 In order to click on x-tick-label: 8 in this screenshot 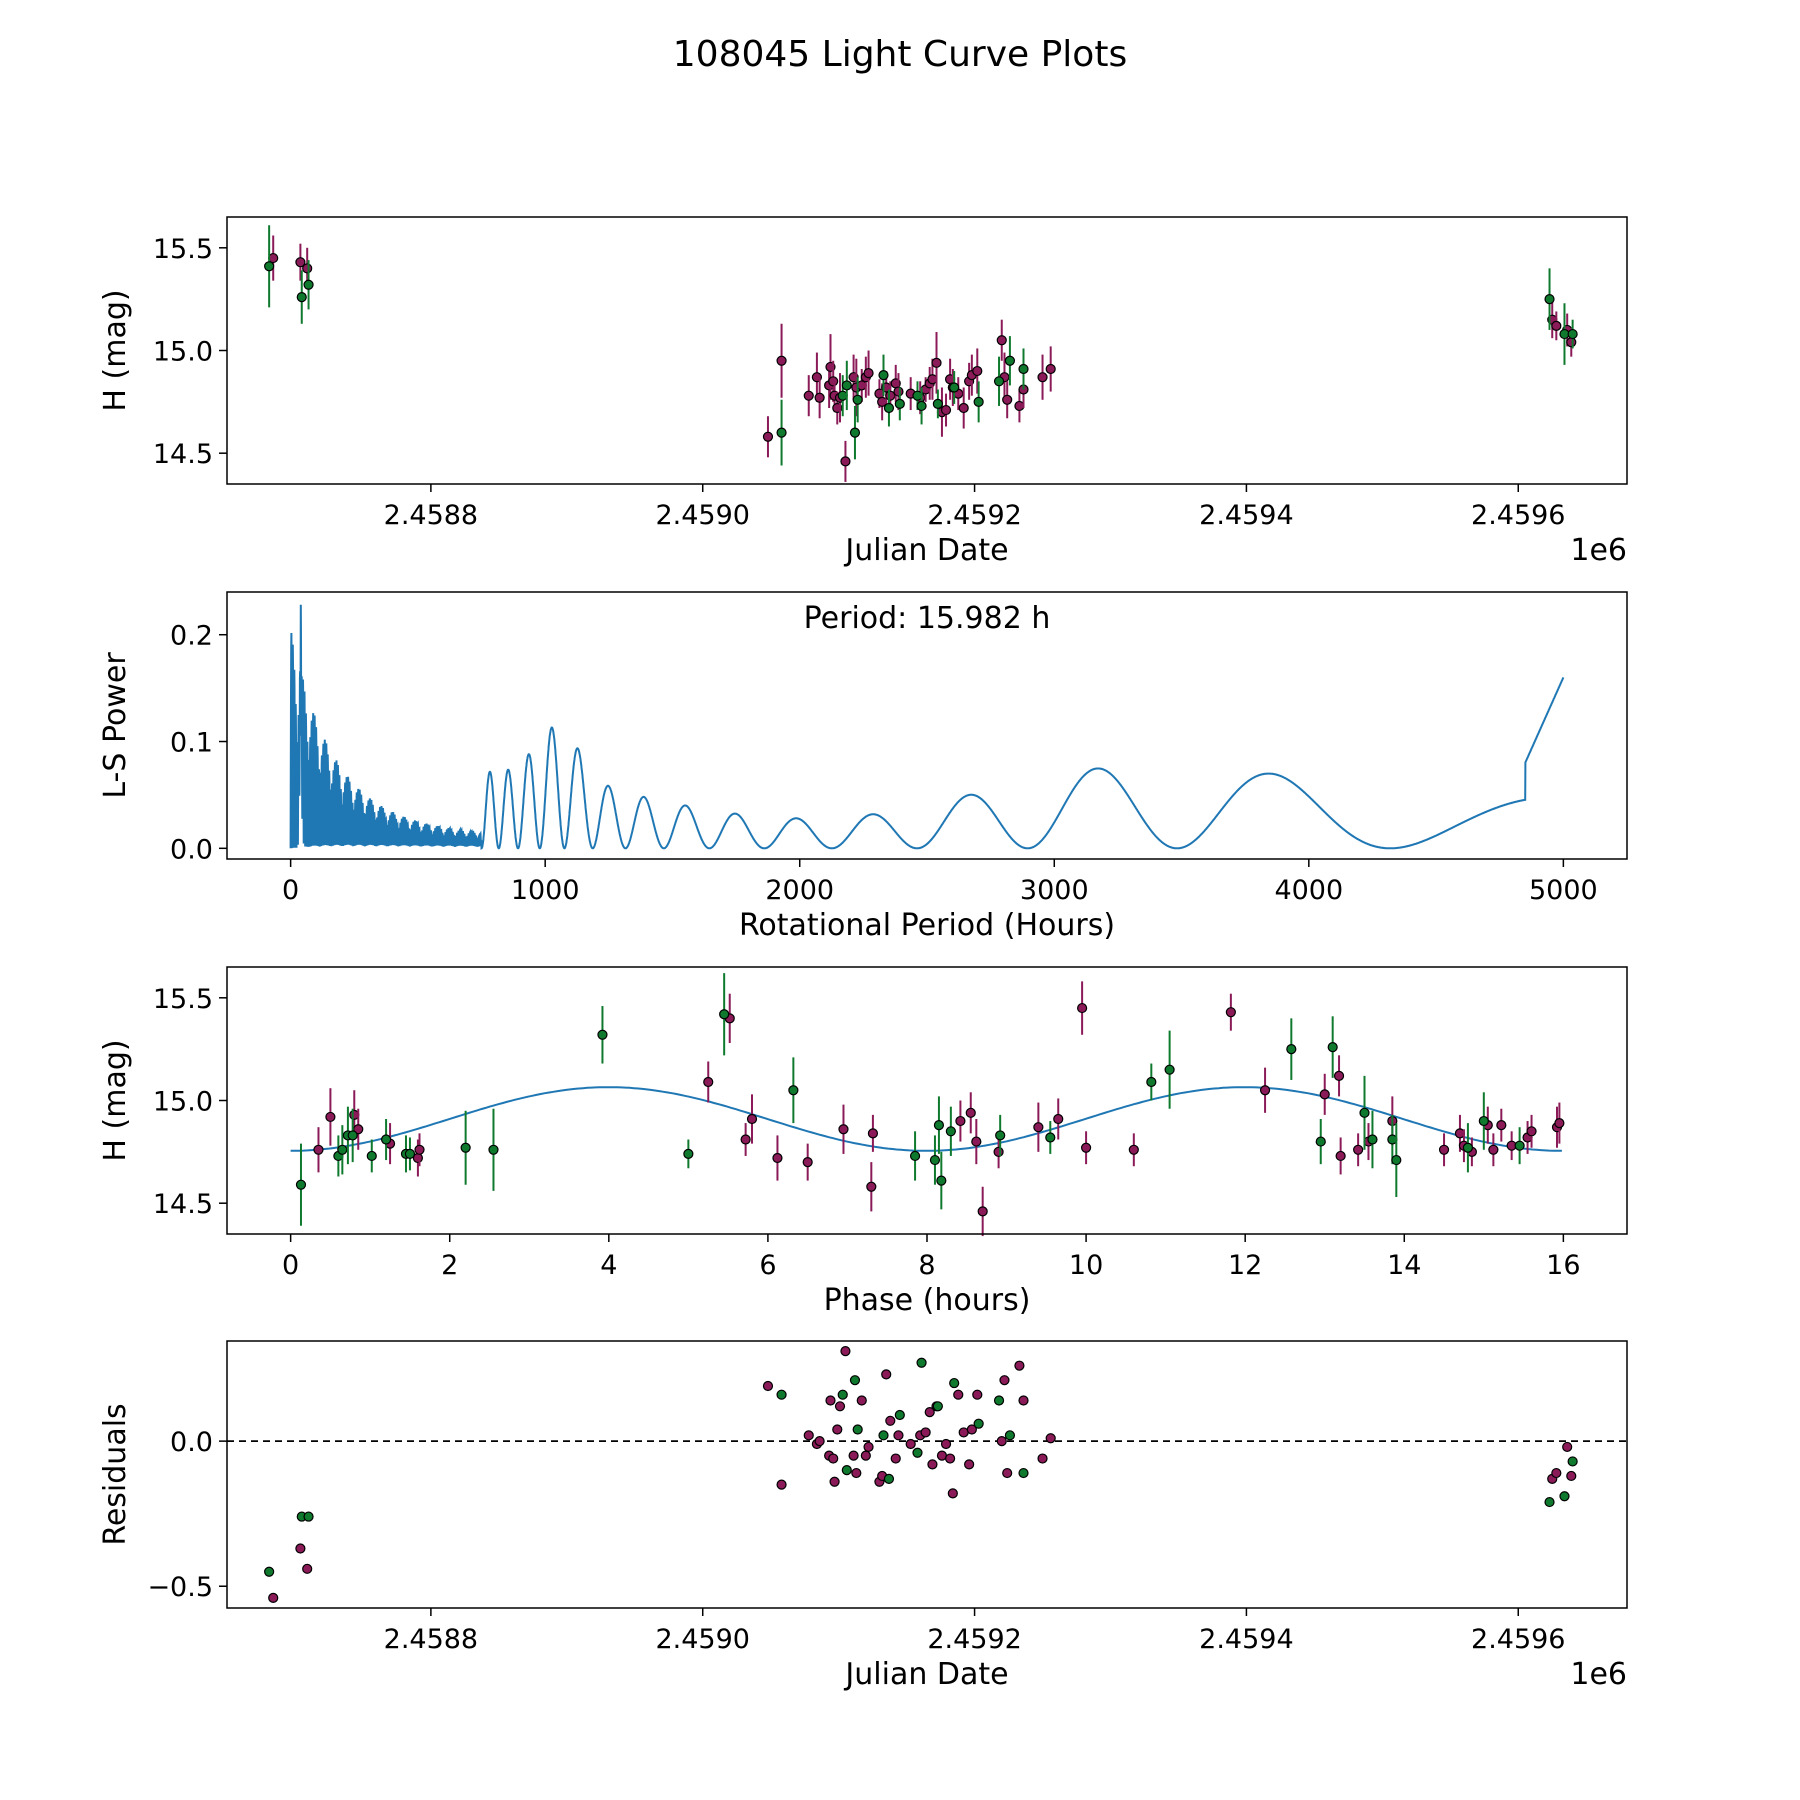, I will do `click(926, 1265)`.